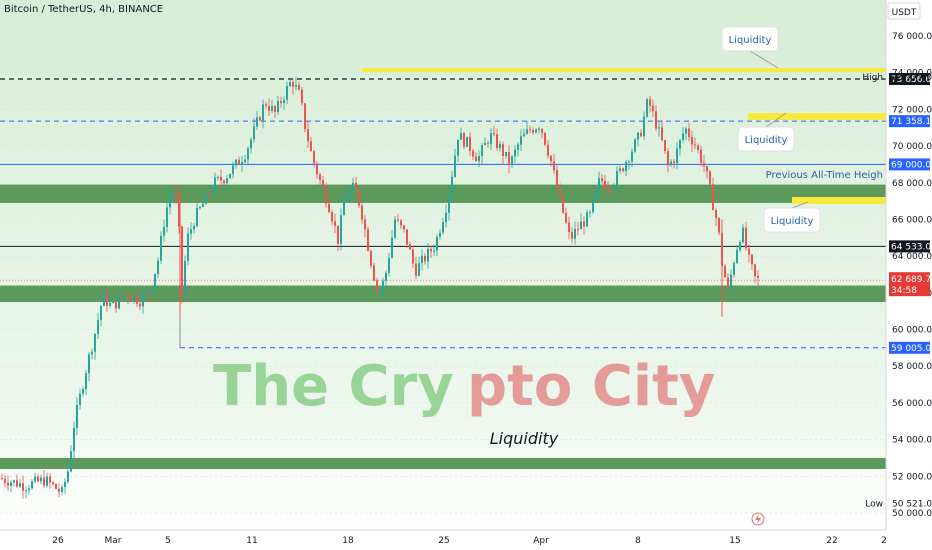  Describe the element at coordinates (333, 386) in the screenshot. I see `watermark-logo-part1: The Cry` at that location.